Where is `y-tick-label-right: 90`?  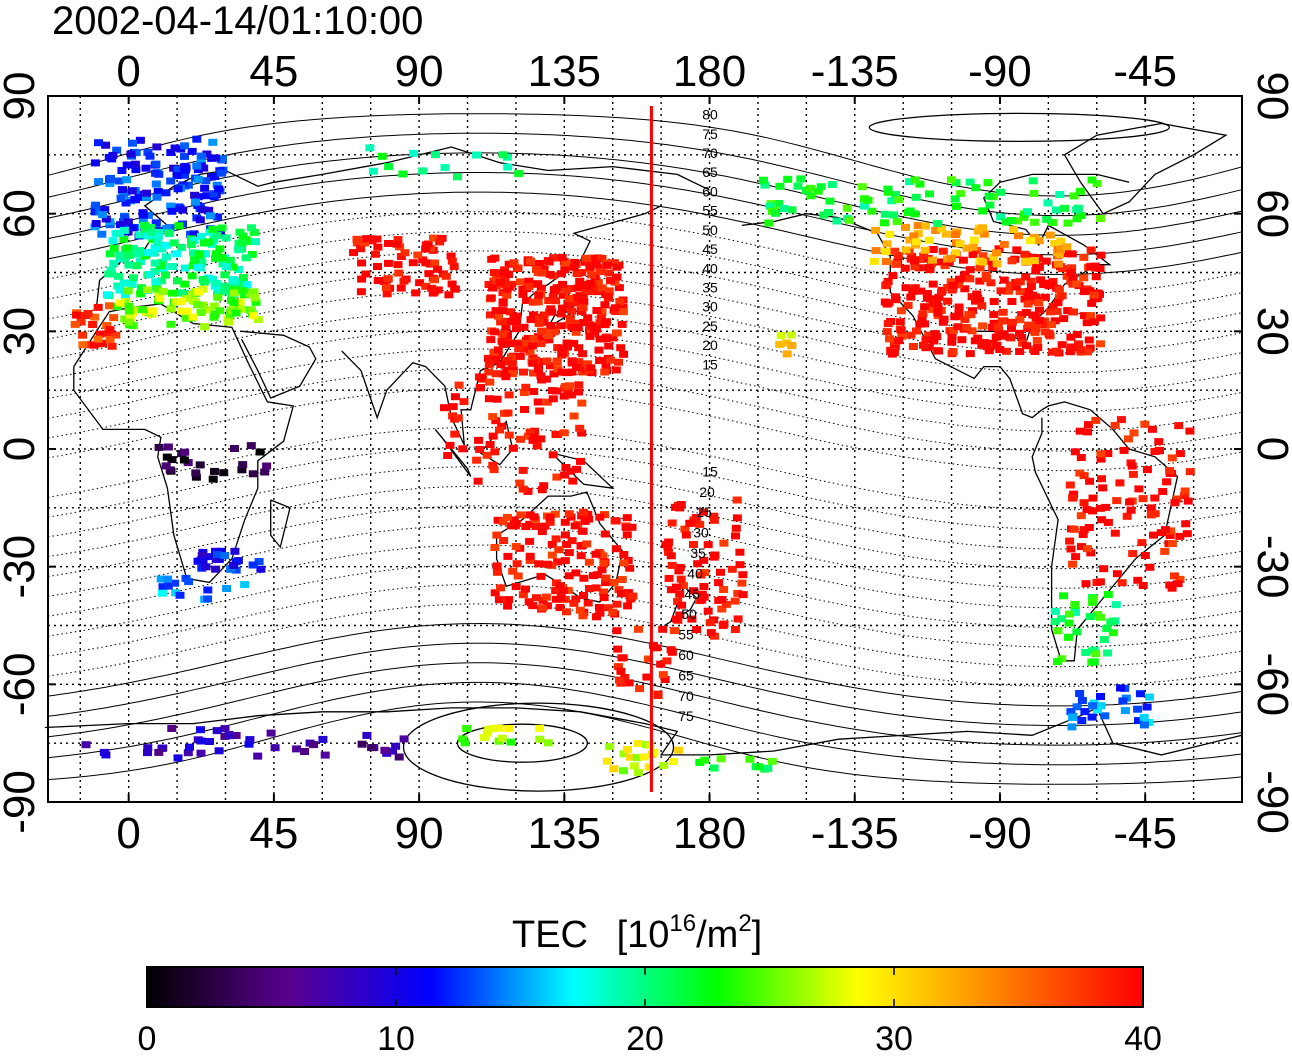 y-tick-label-right: 90 is located at coordinates (1270, 96).